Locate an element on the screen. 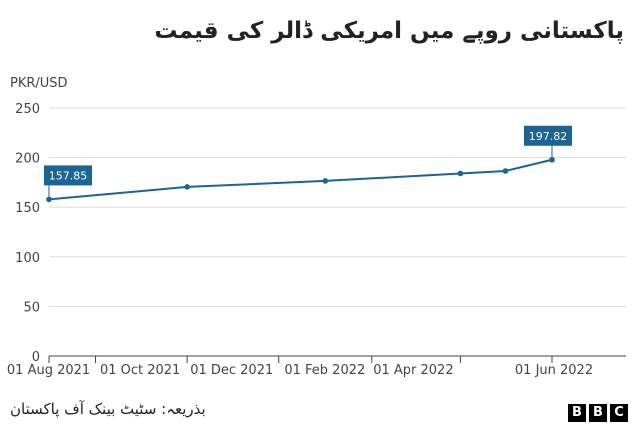 The height and width of the screenshot is (430, 640). x-tick-label: 01 Feb 2022 is located at coordinates (324, 370).